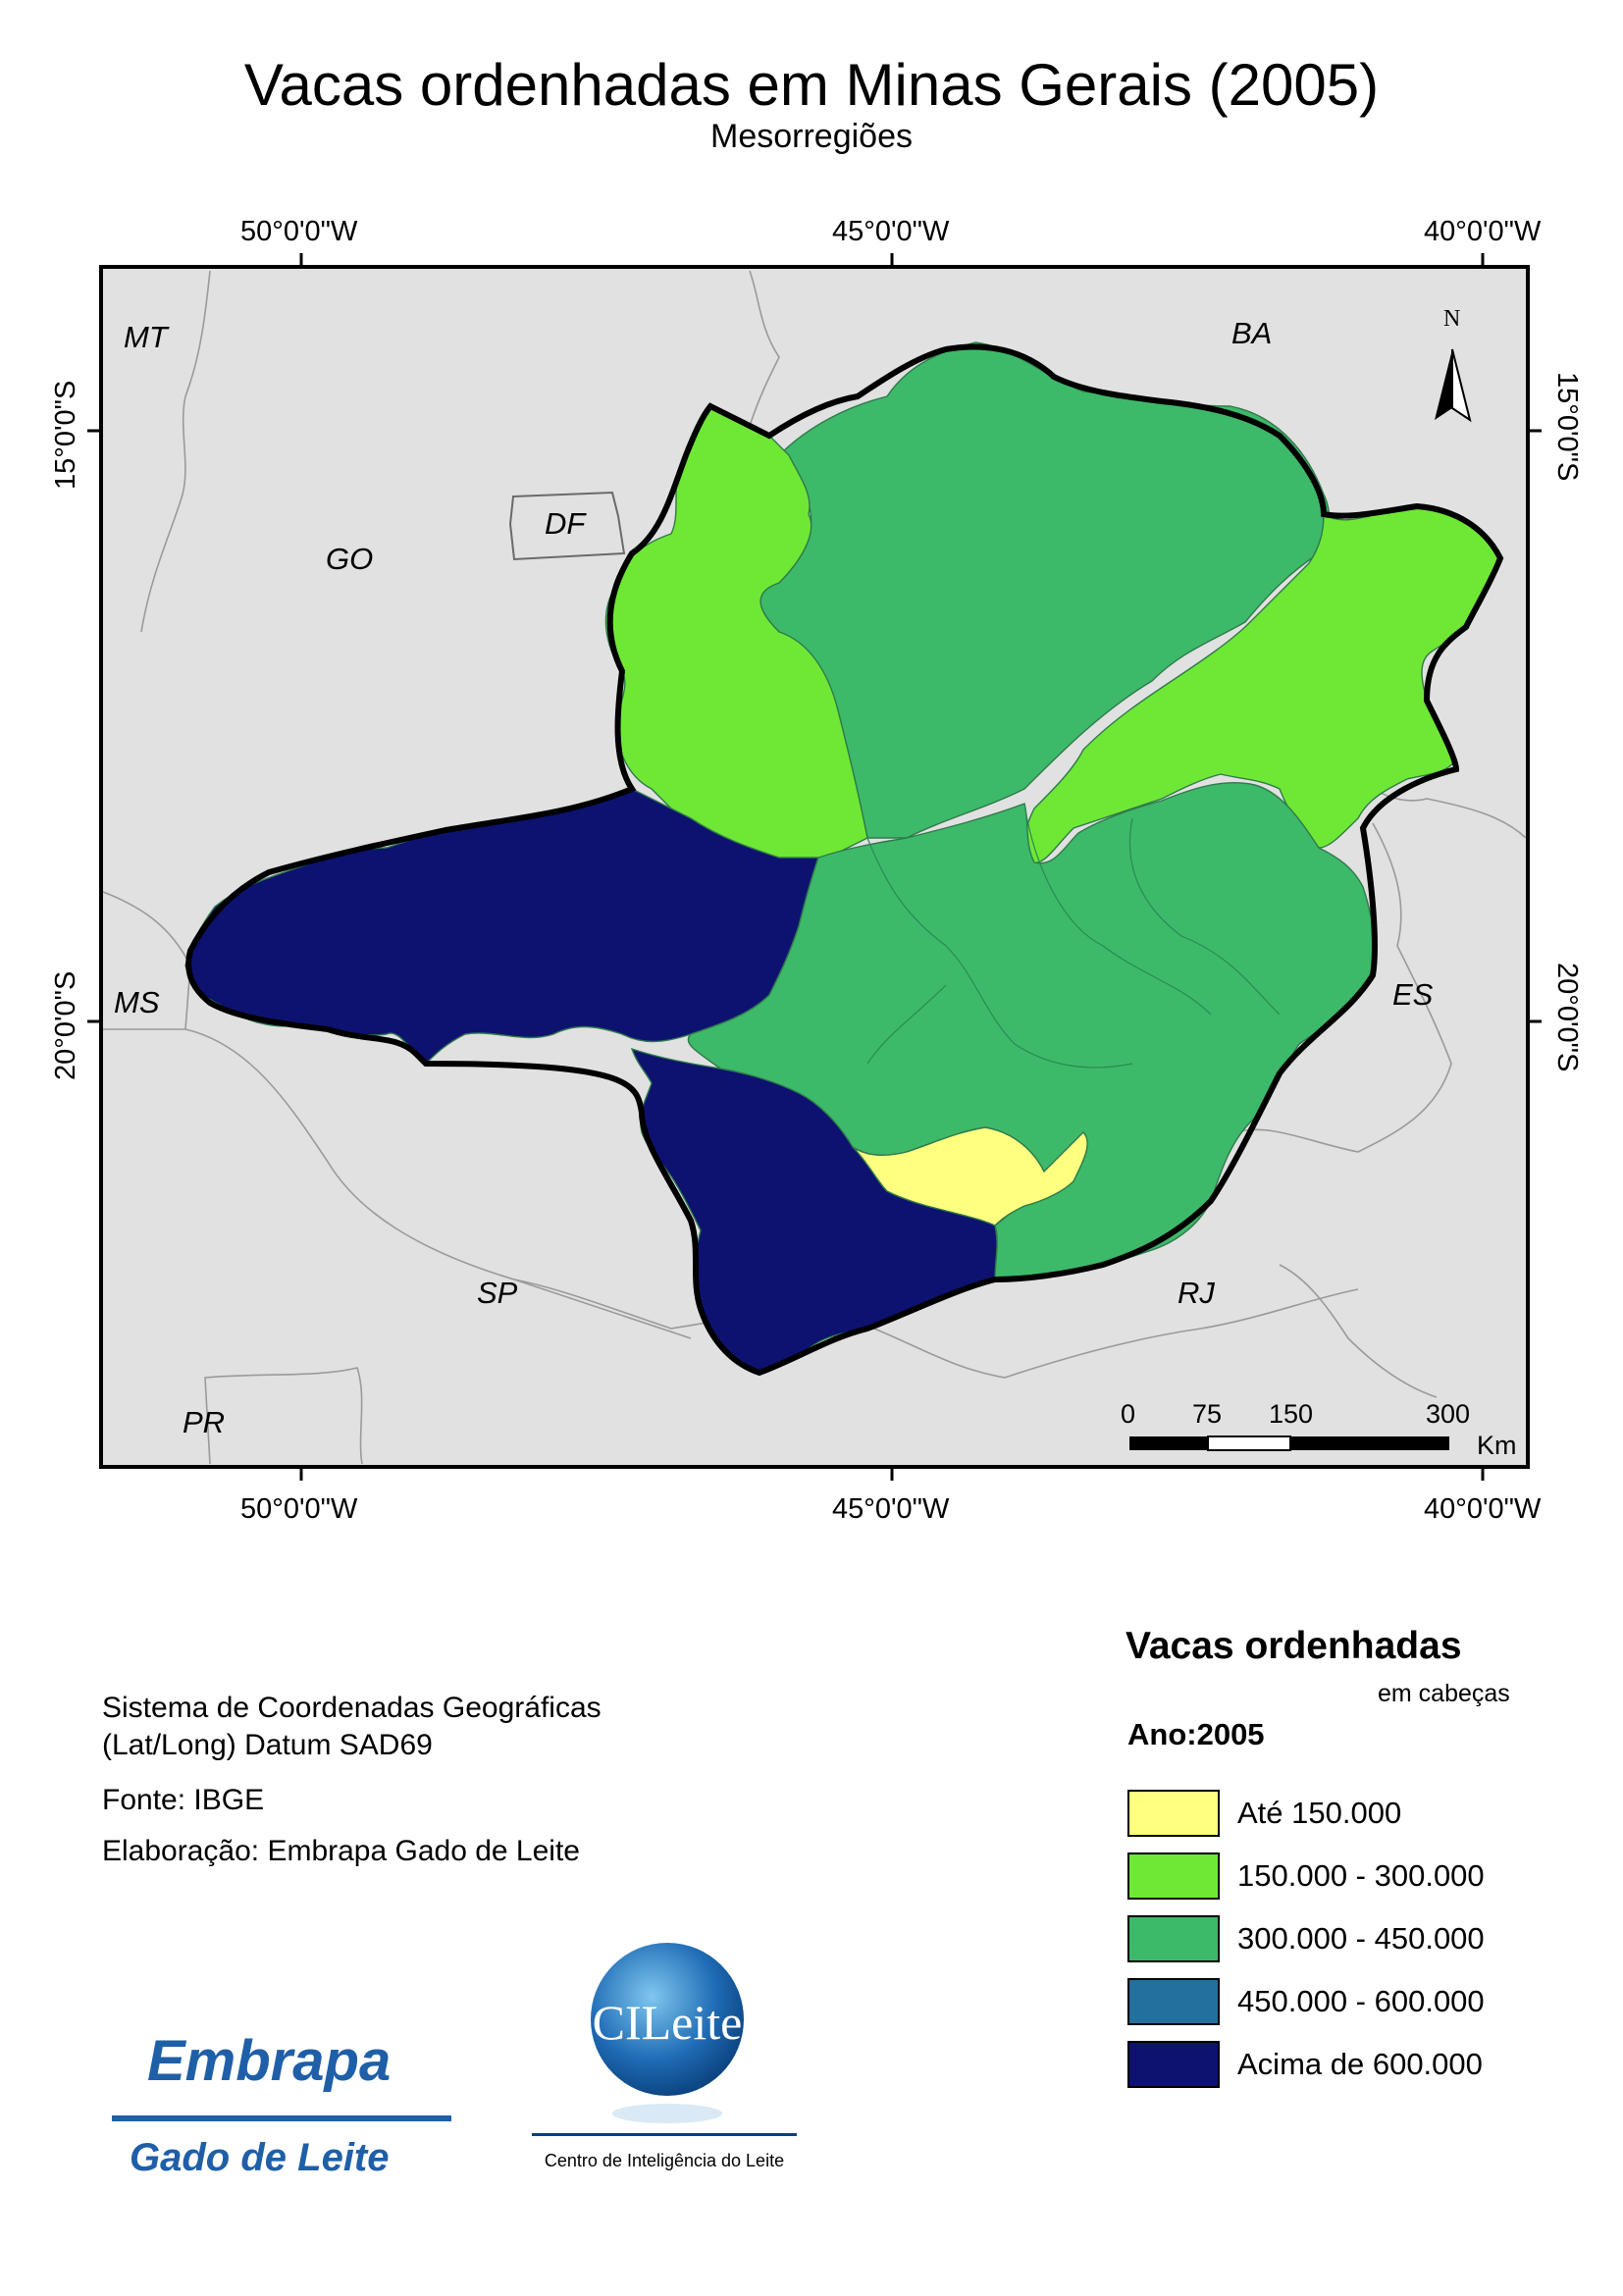  I want to click on legend-subtitle: em cabeças, so click(1444, 1693).